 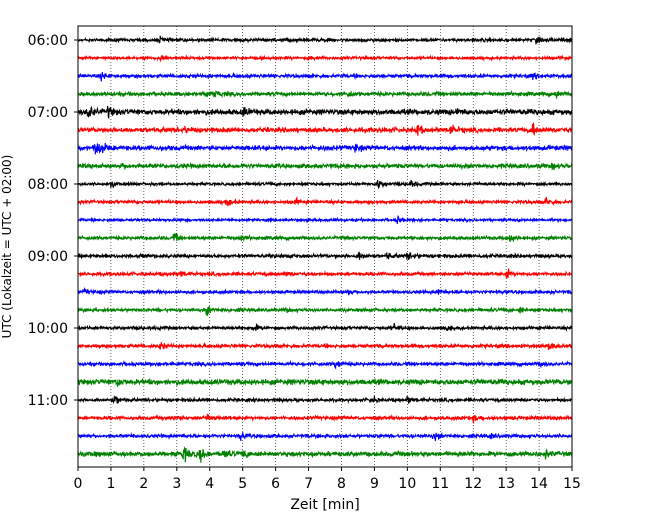 I want to click on y-tick-label-0700: 07:00, so click(x=48, y=113).